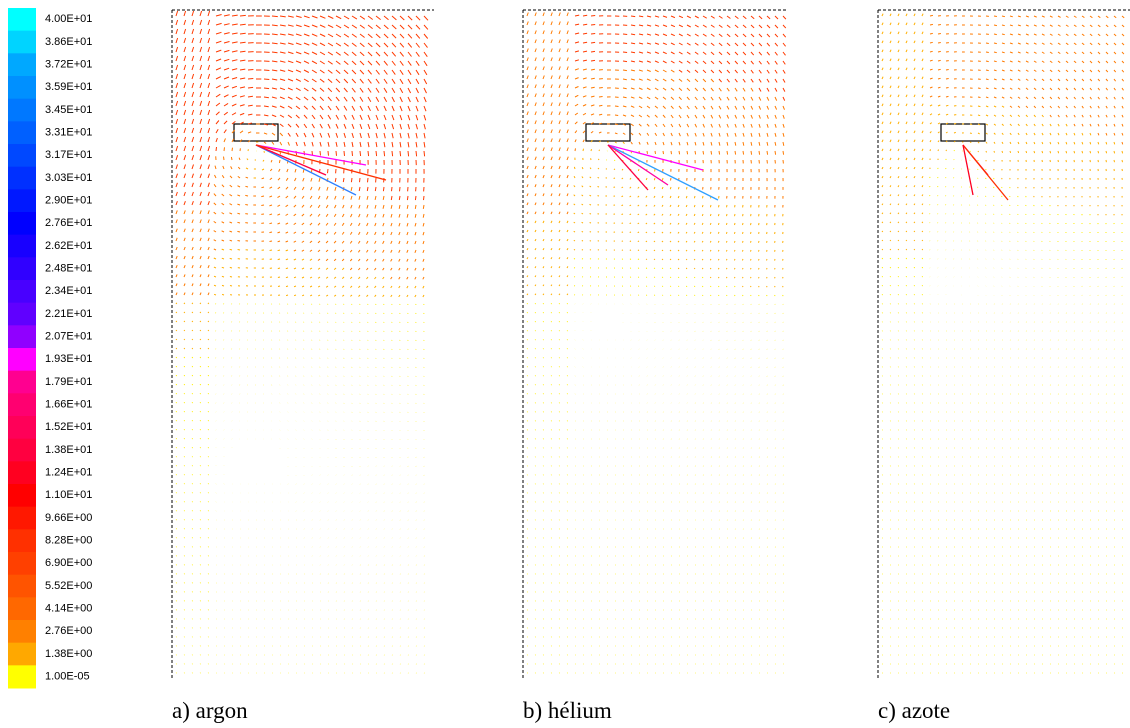 The height and width of the screenshot is (728, 1130). I want to click on colorbar-label: 1.24E+01, so click(68, 473).